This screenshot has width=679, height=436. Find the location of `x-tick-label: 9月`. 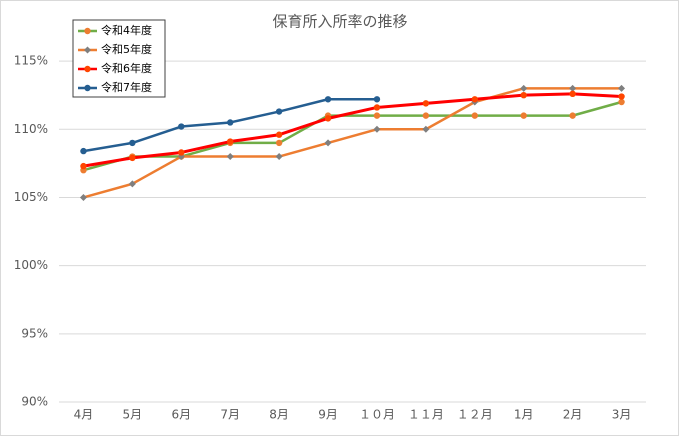

x-tick-label: 9月 is located at coordinates (328, 415).